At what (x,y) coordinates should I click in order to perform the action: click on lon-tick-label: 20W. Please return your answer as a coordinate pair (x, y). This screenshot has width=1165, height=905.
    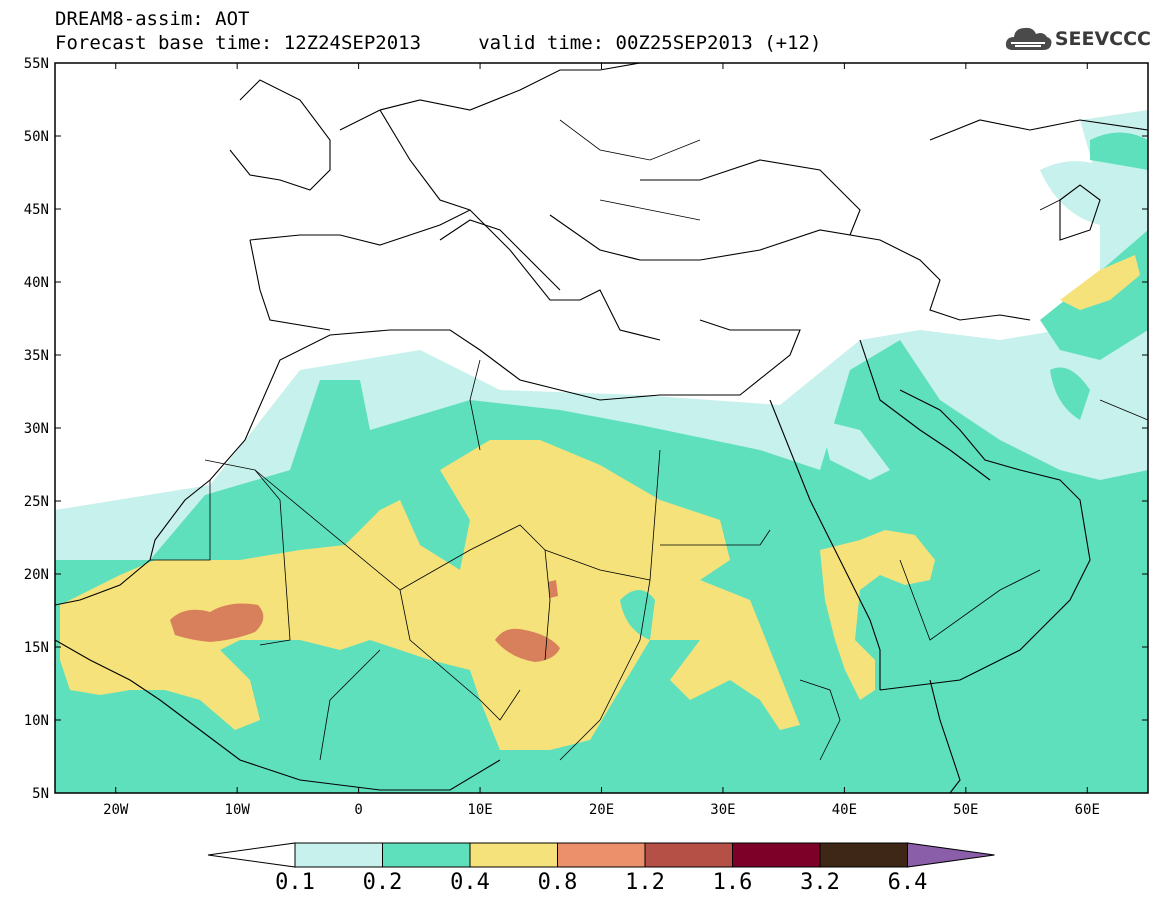
    Looking at the image, I should click on (116, 810).